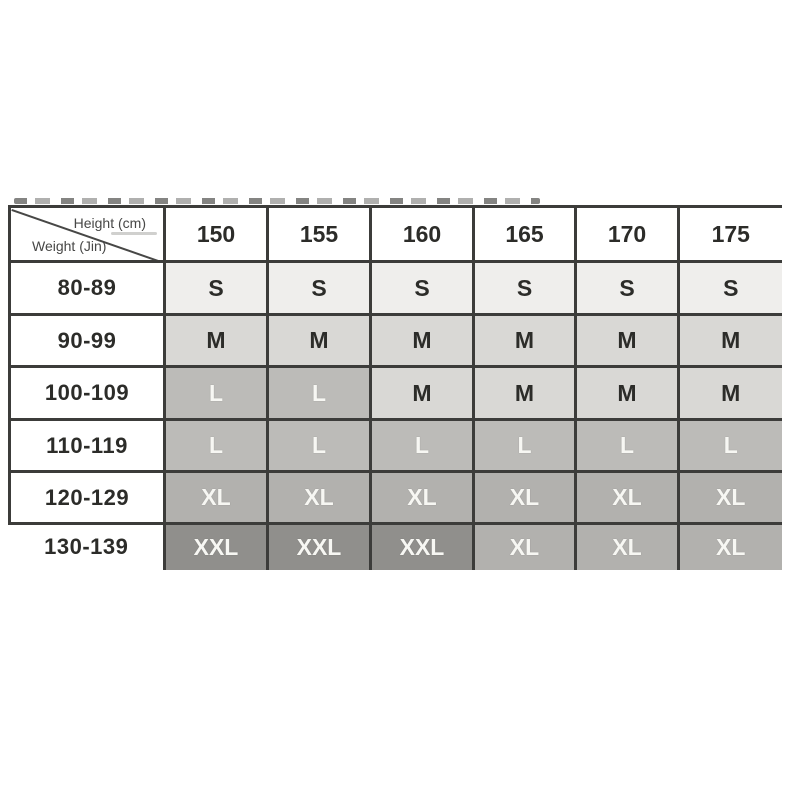 Image resolution: width=800 pixels, height=800 pixels. What do you see at coordinates (87, 234) in the screenshot?
I see `corner-cell: Height (cm) Weight (Jin)` at bounding box center [87, 234].